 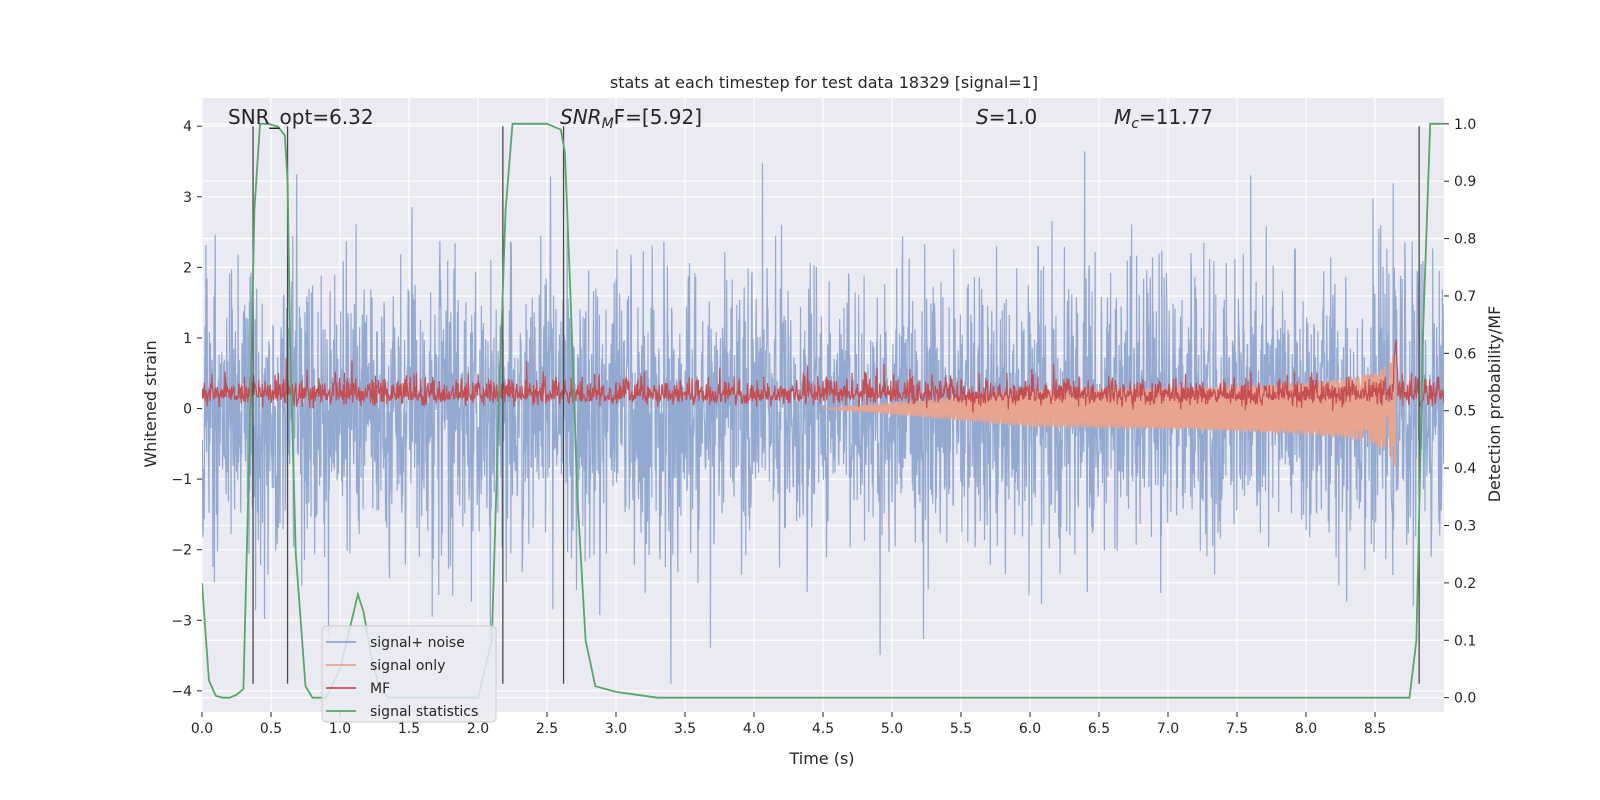 I want to click on series-mf, so click(x=823, y=376).